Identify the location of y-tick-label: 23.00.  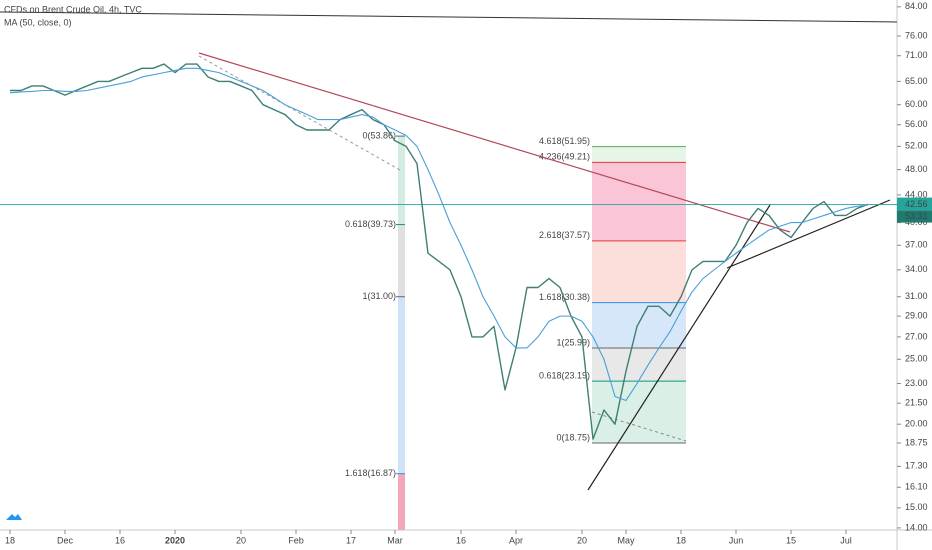
(916, 383).